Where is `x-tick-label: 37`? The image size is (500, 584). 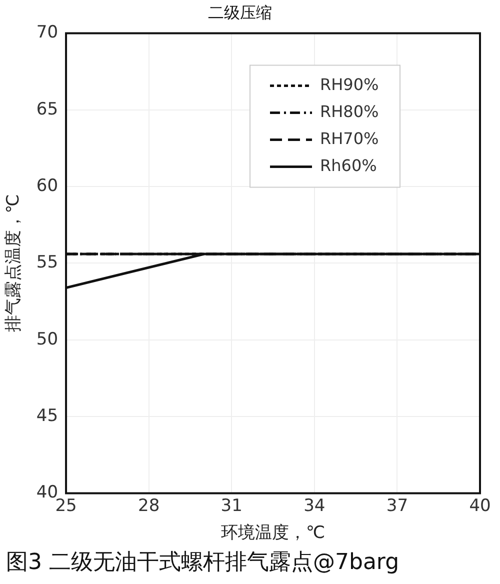
x-tick-label: 37 is located at coordinates (397, 506).